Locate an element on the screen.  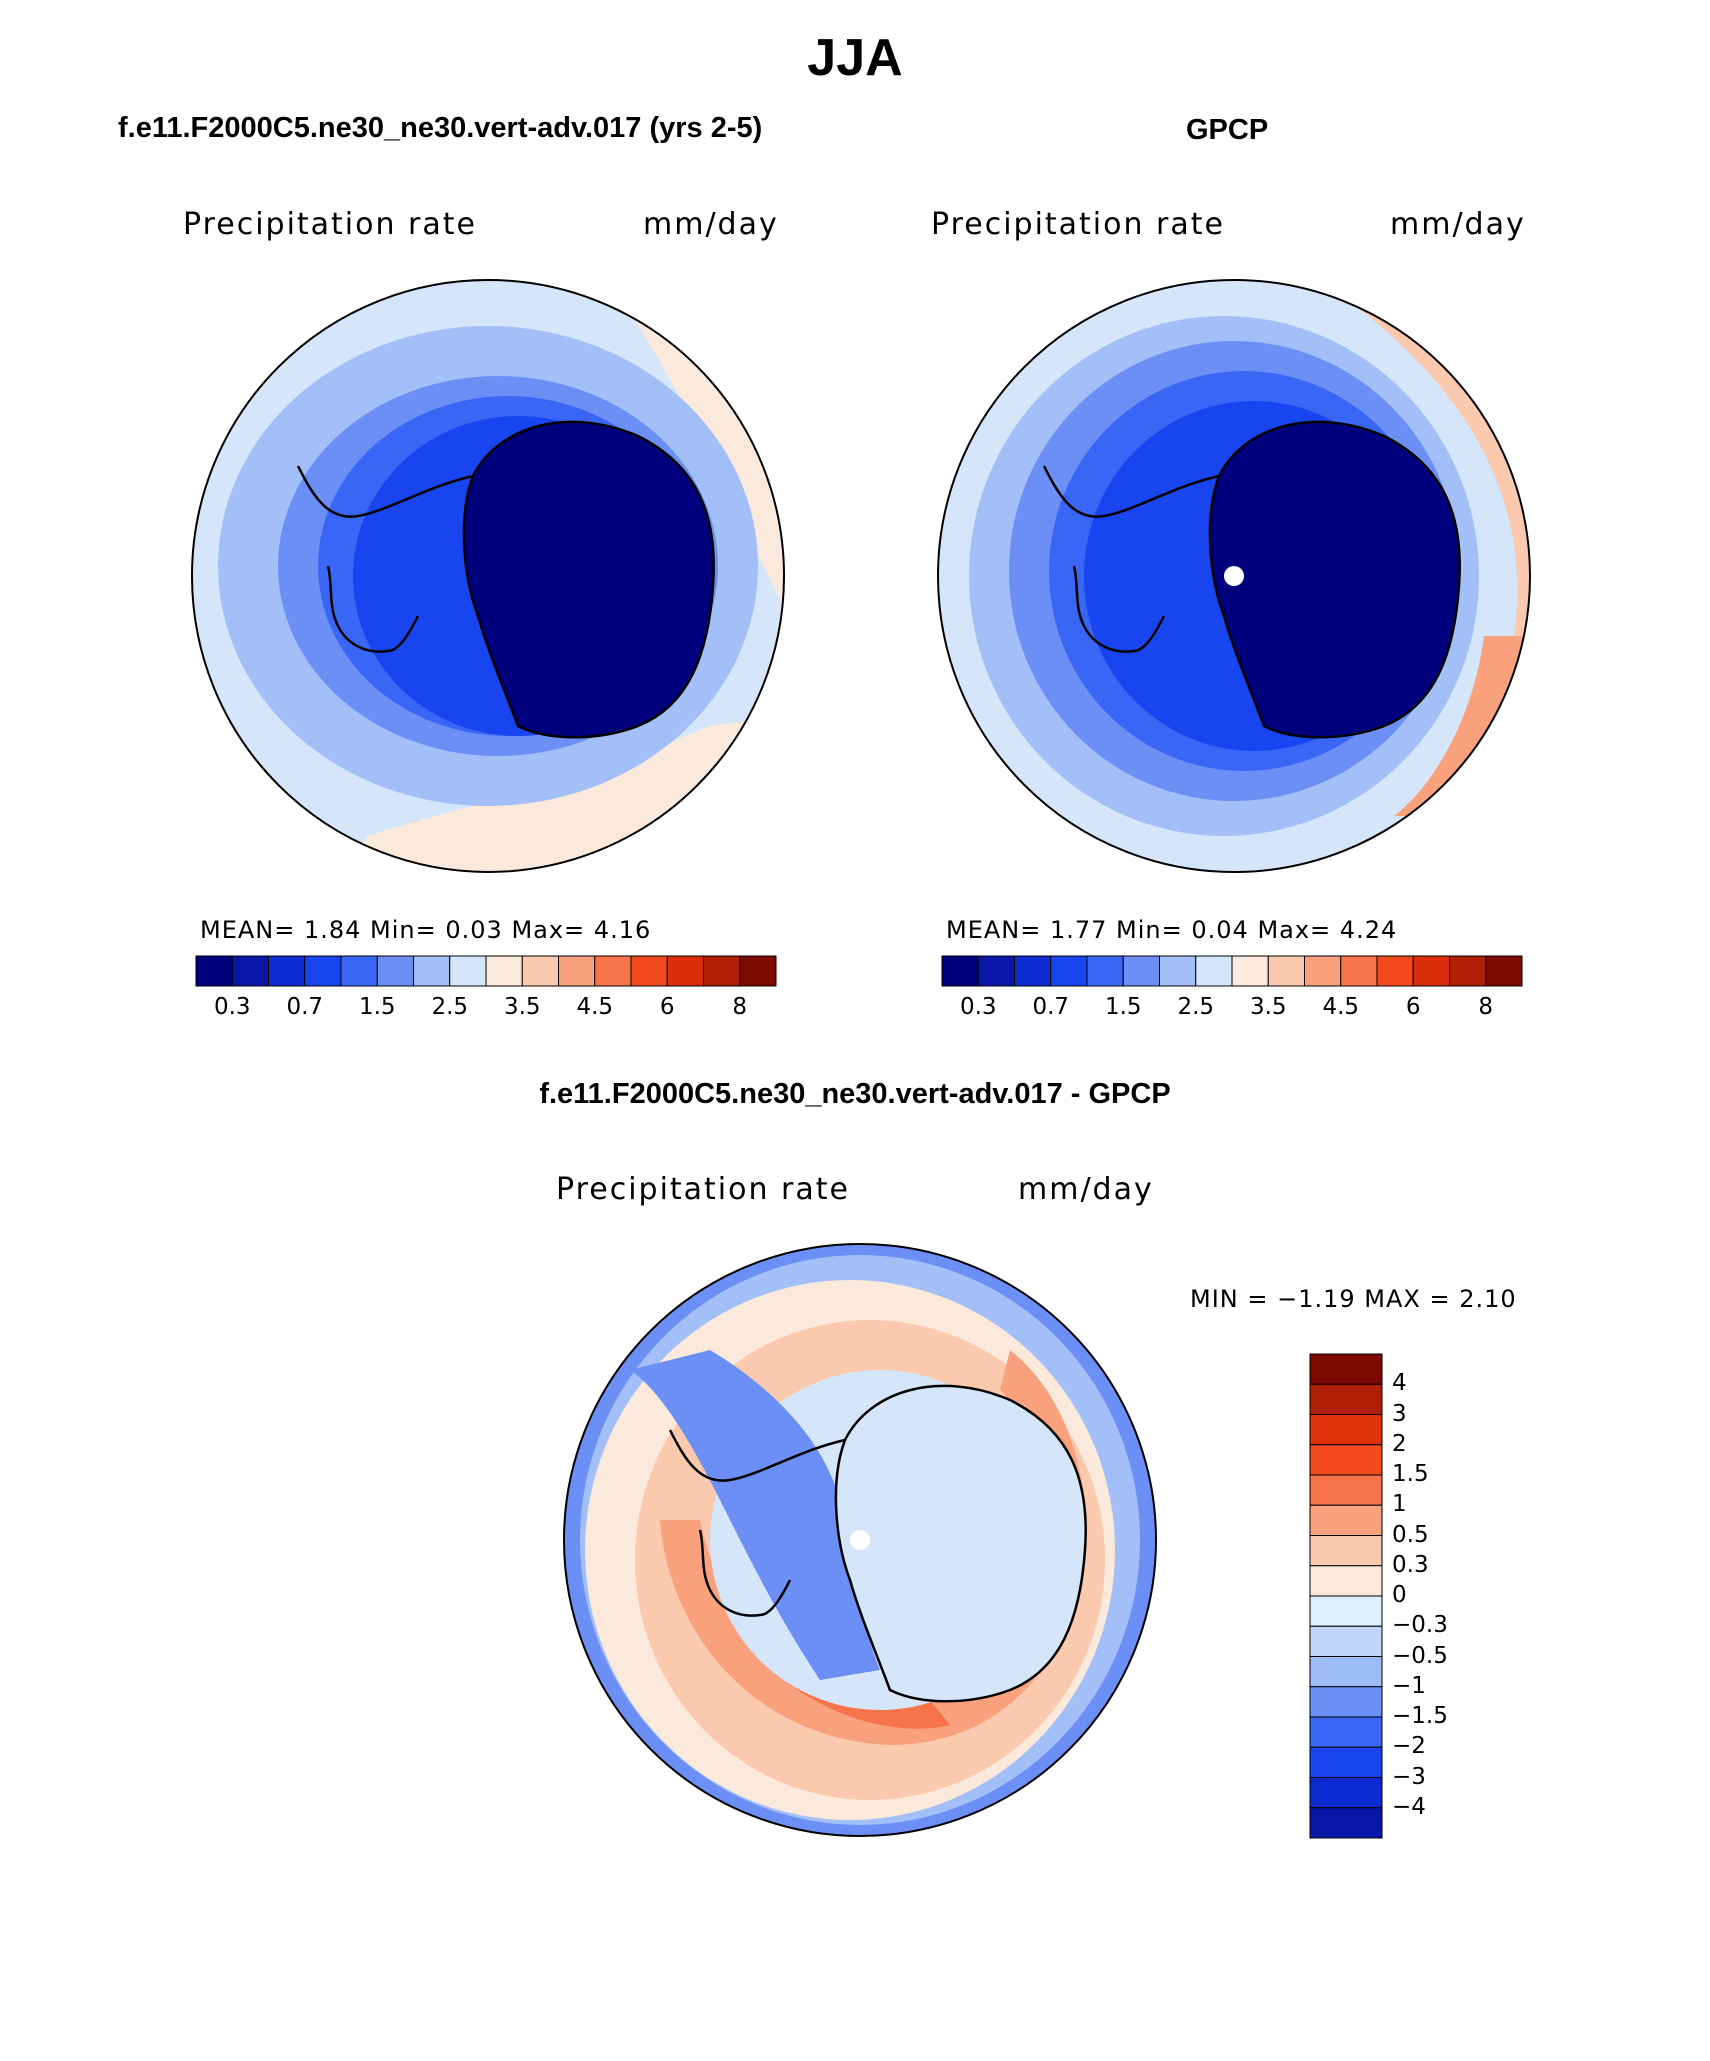
panel1-colorbar-tick-label: 4.5 is located at coordinates (595, 1007).